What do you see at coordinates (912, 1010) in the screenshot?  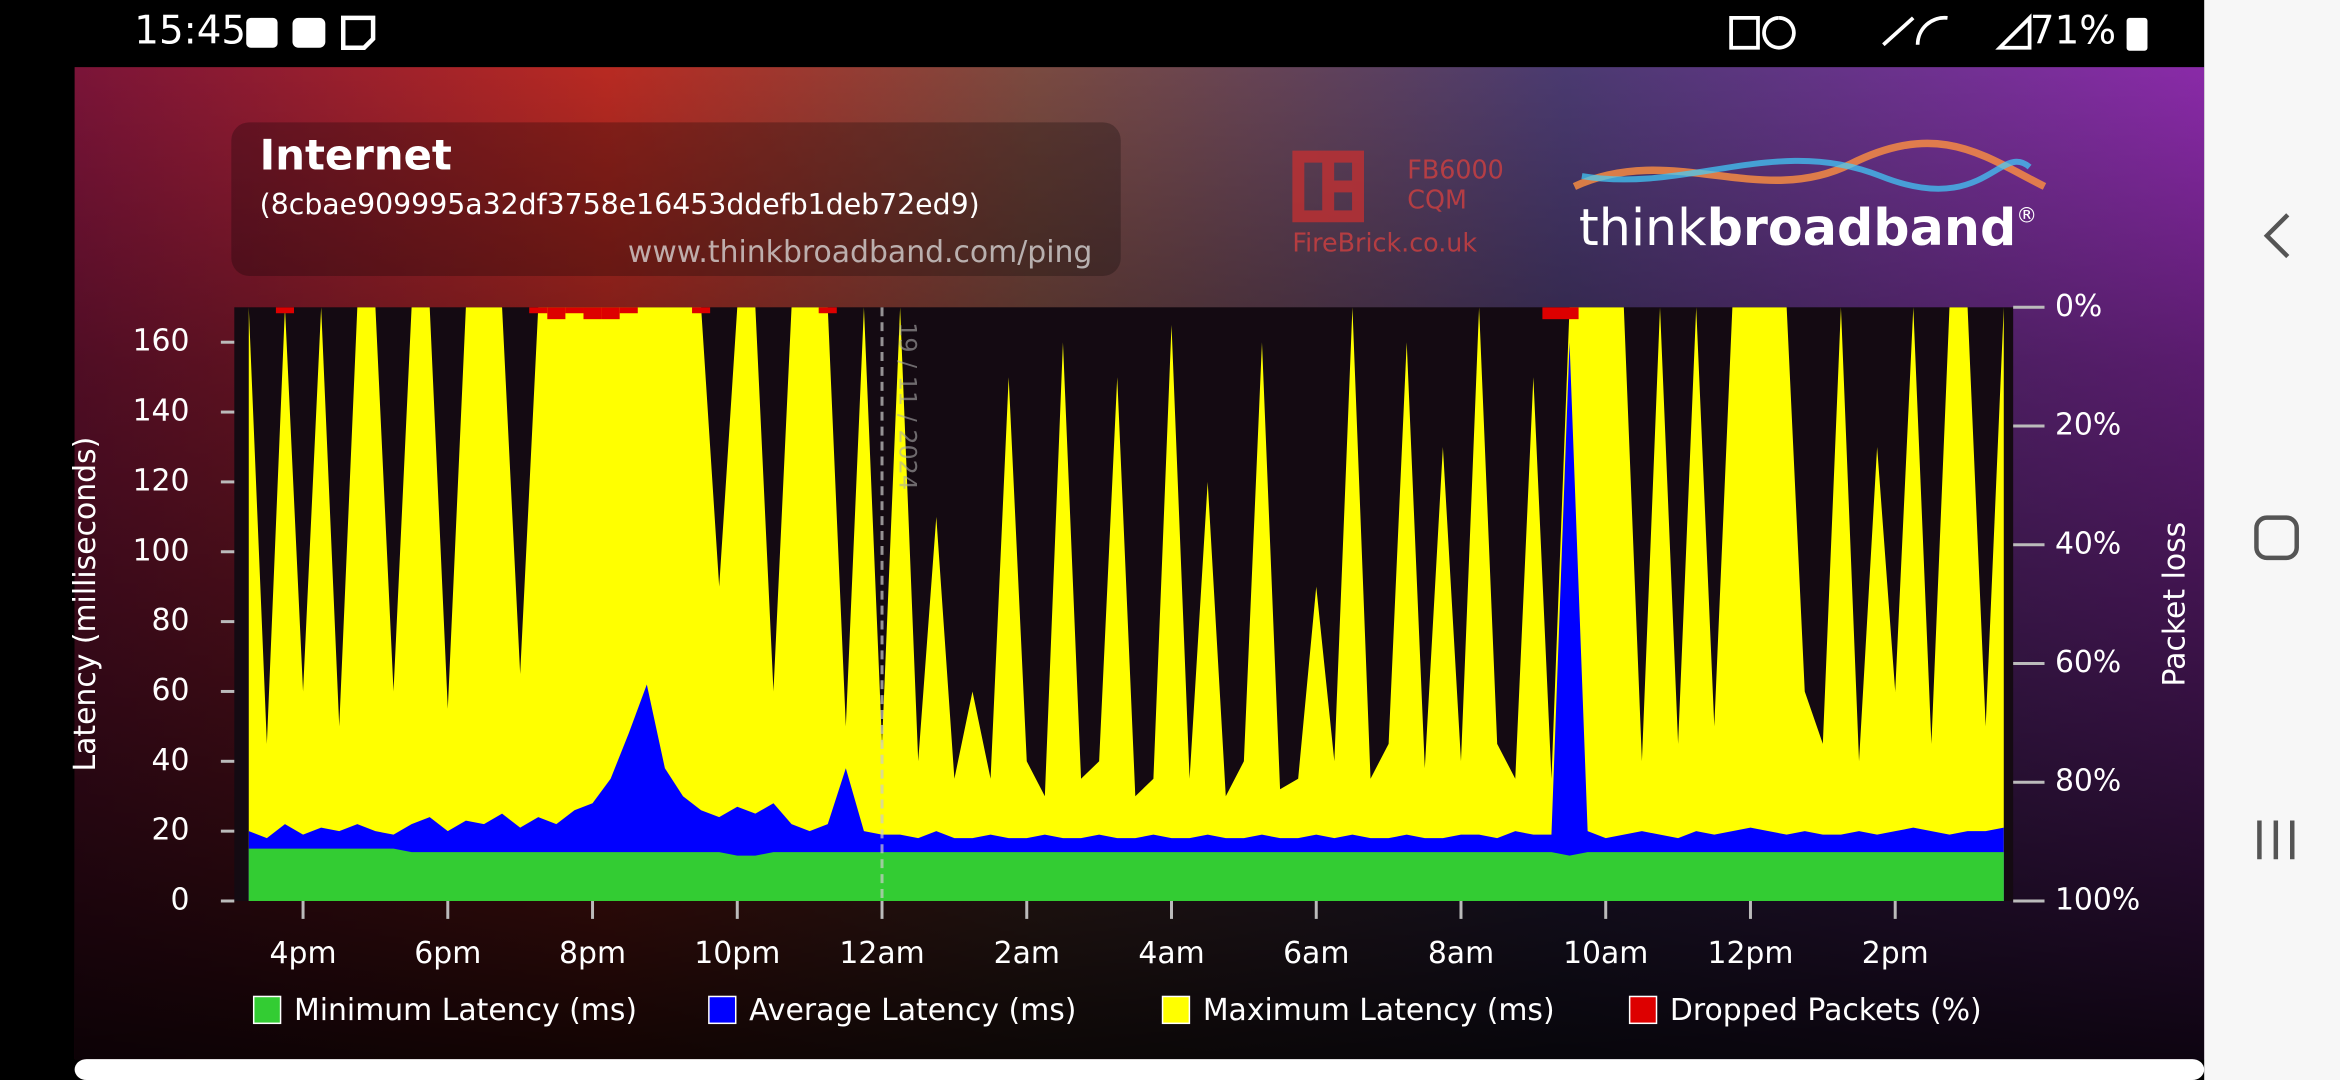 I see `legend-label: Average Latency (ms)` at bounding box center [912, 1010].